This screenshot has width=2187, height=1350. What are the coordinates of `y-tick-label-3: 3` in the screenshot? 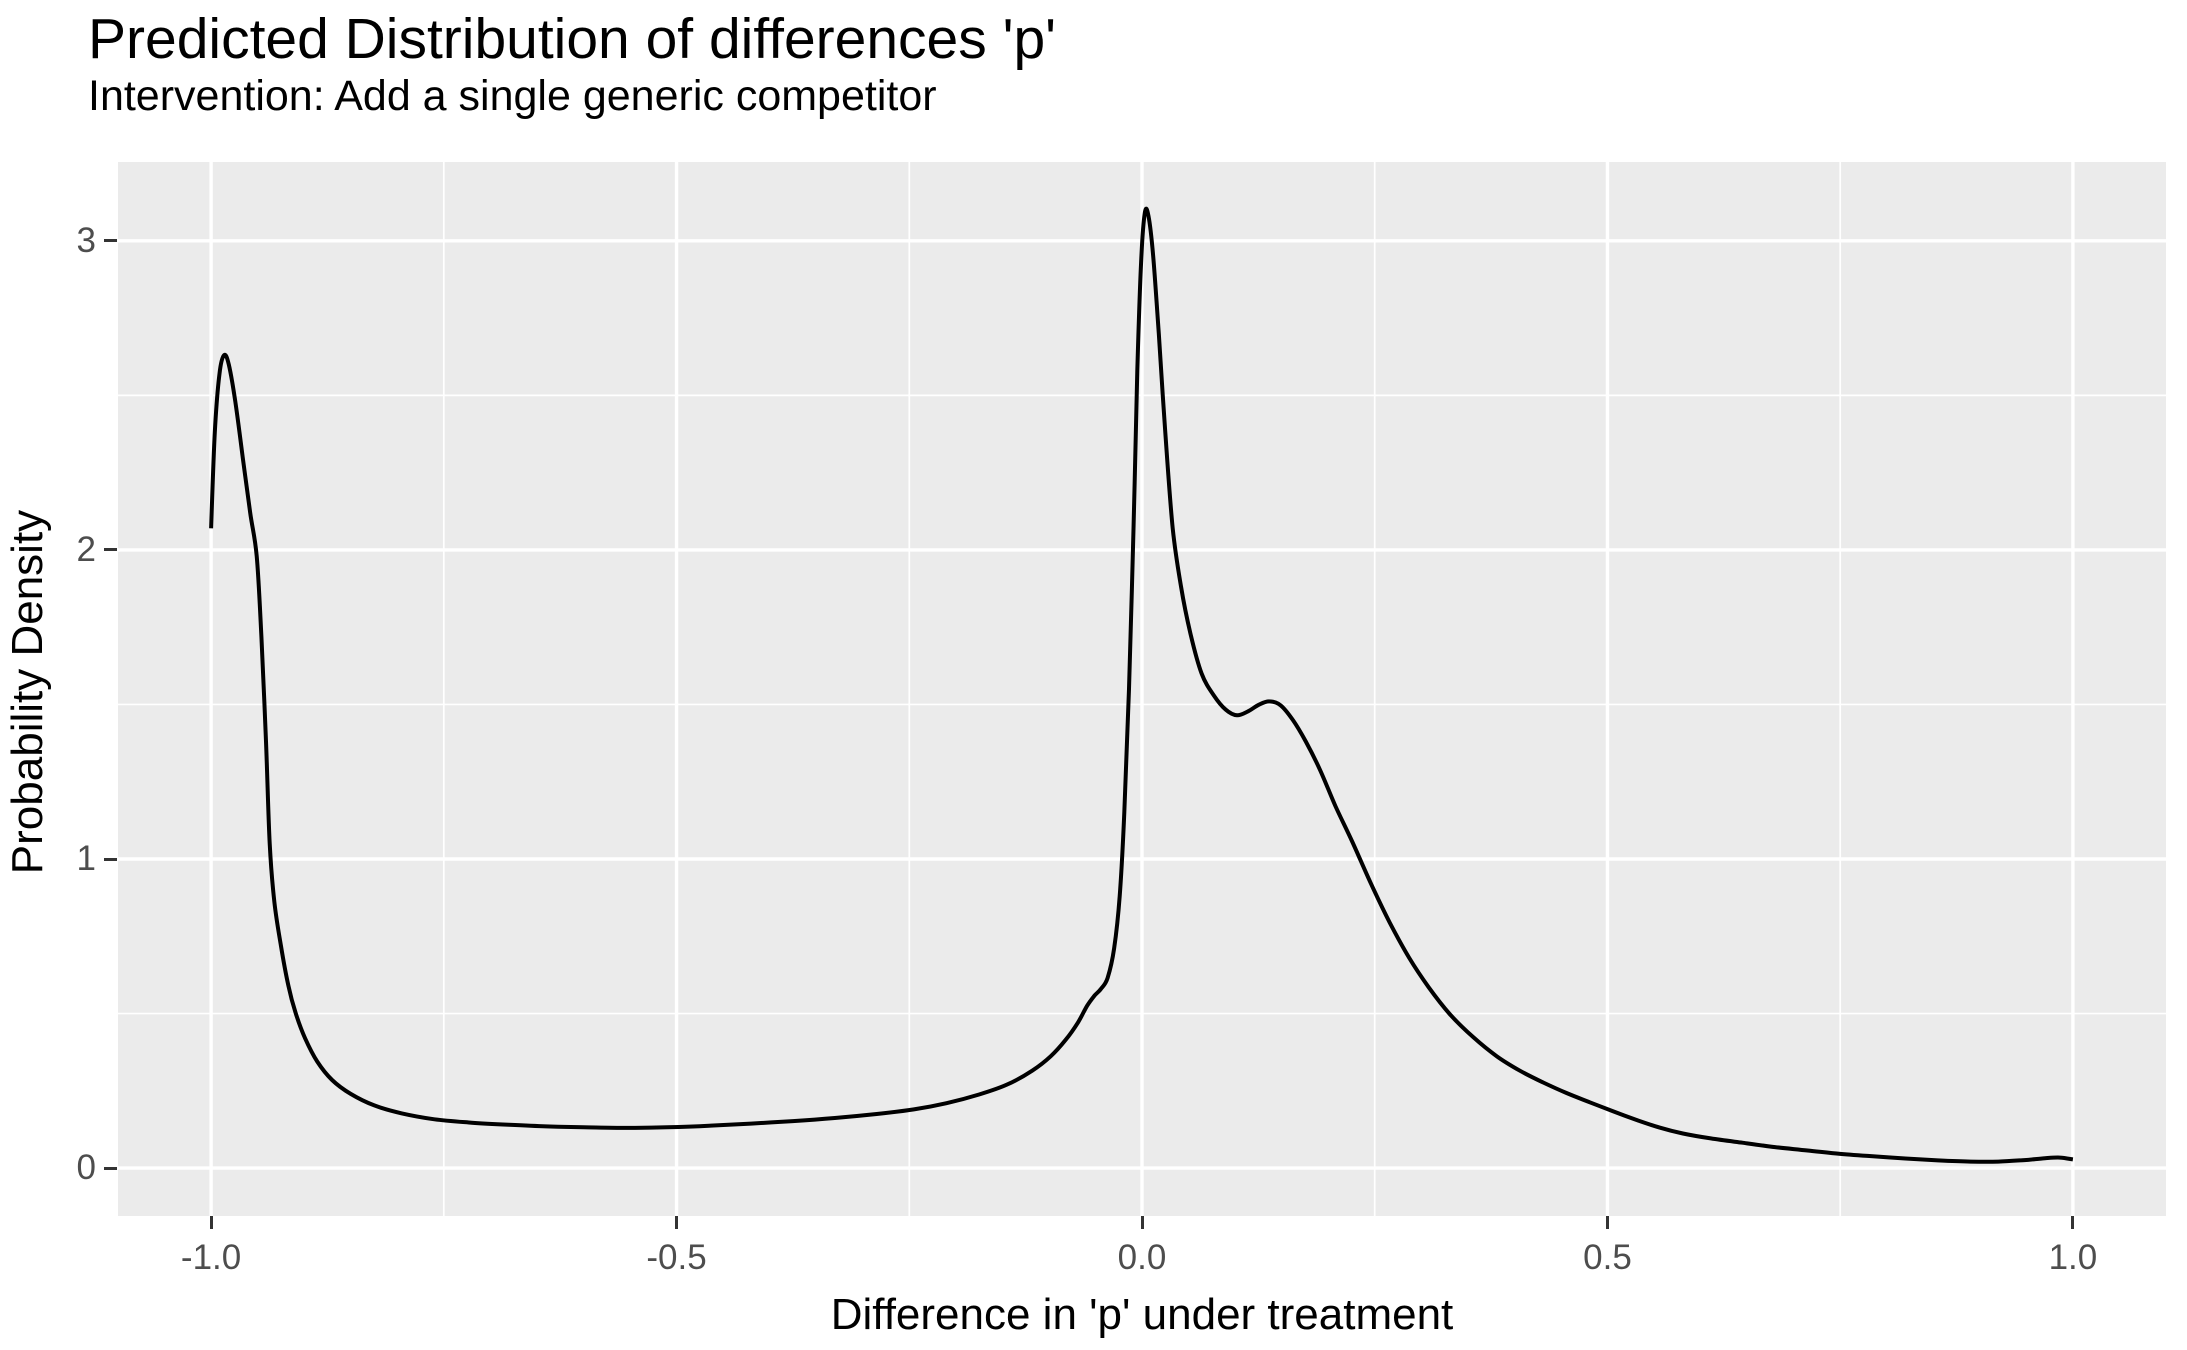 It's located at (86, 240).